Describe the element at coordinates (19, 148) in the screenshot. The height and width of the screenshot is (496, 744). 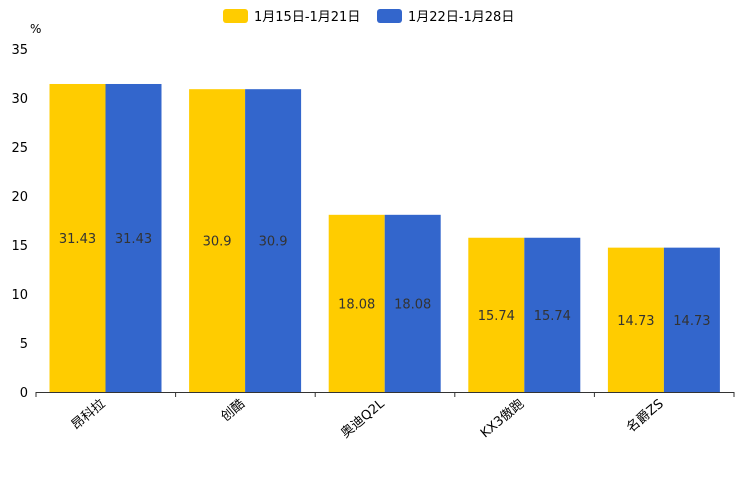
I see `y-tick-label: 25` at that location.